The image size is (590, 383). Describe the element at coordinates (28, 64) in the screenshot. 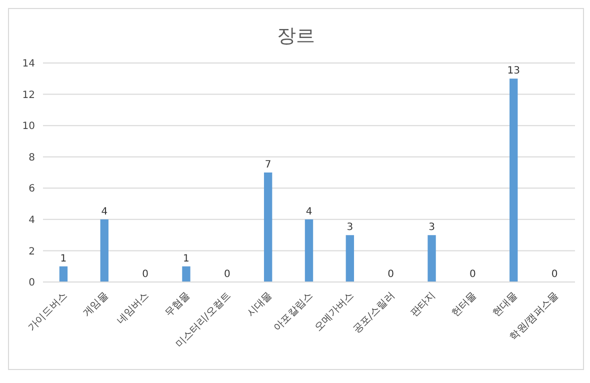

I see `y-tick-label: 14` at that location.